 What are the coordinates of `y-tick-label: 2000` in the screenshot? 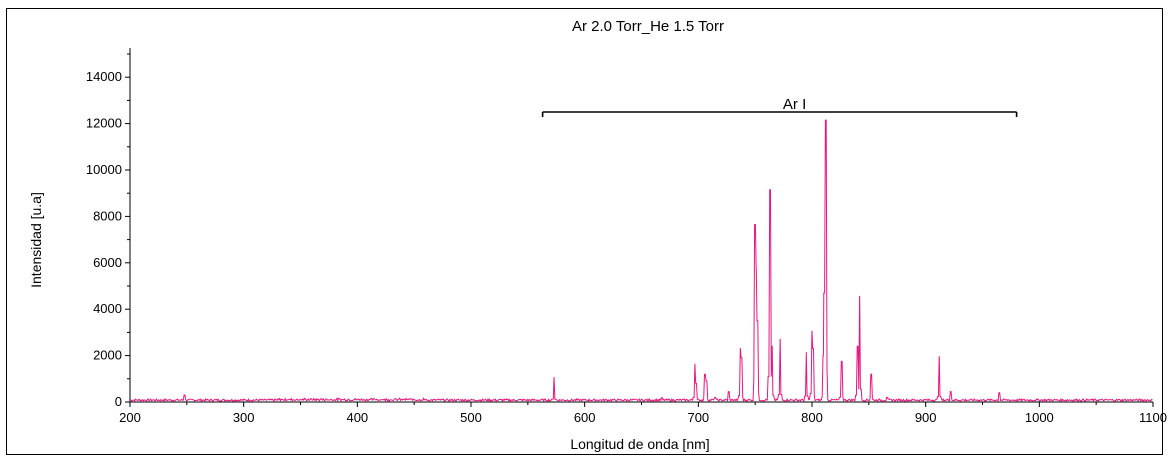 It's located at (107, 355).